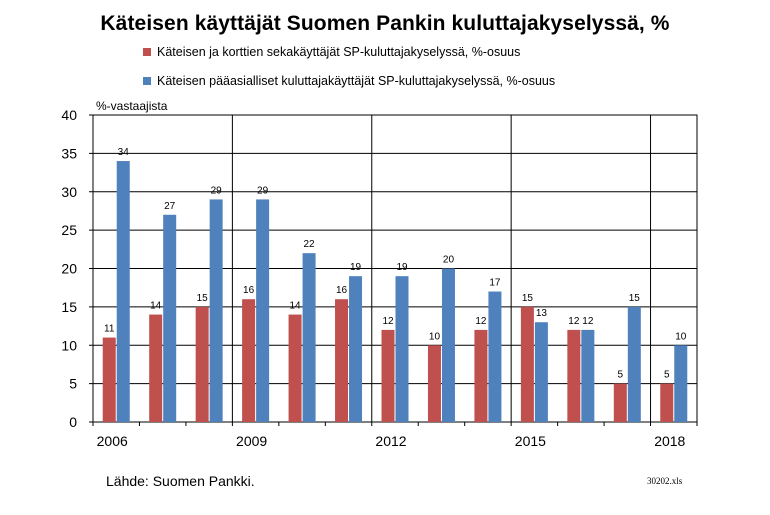 Image resolution: width=770 pixels, height=515 pixels. I want to click on data-label-cash-users: 15, so click(635, 298).